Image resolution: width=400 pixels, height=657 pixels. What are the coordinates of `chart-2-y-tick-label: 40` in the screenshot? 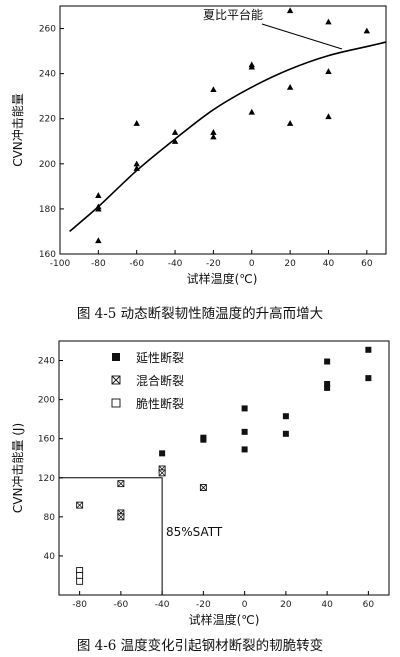 It's located at (50, 557).